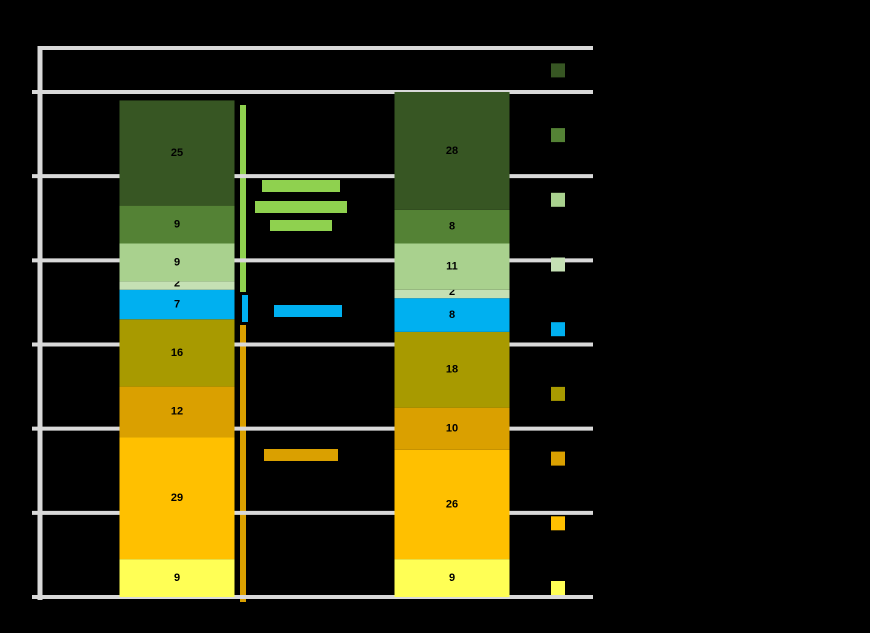  I want to click on data-label: 10, so click(452, 429).